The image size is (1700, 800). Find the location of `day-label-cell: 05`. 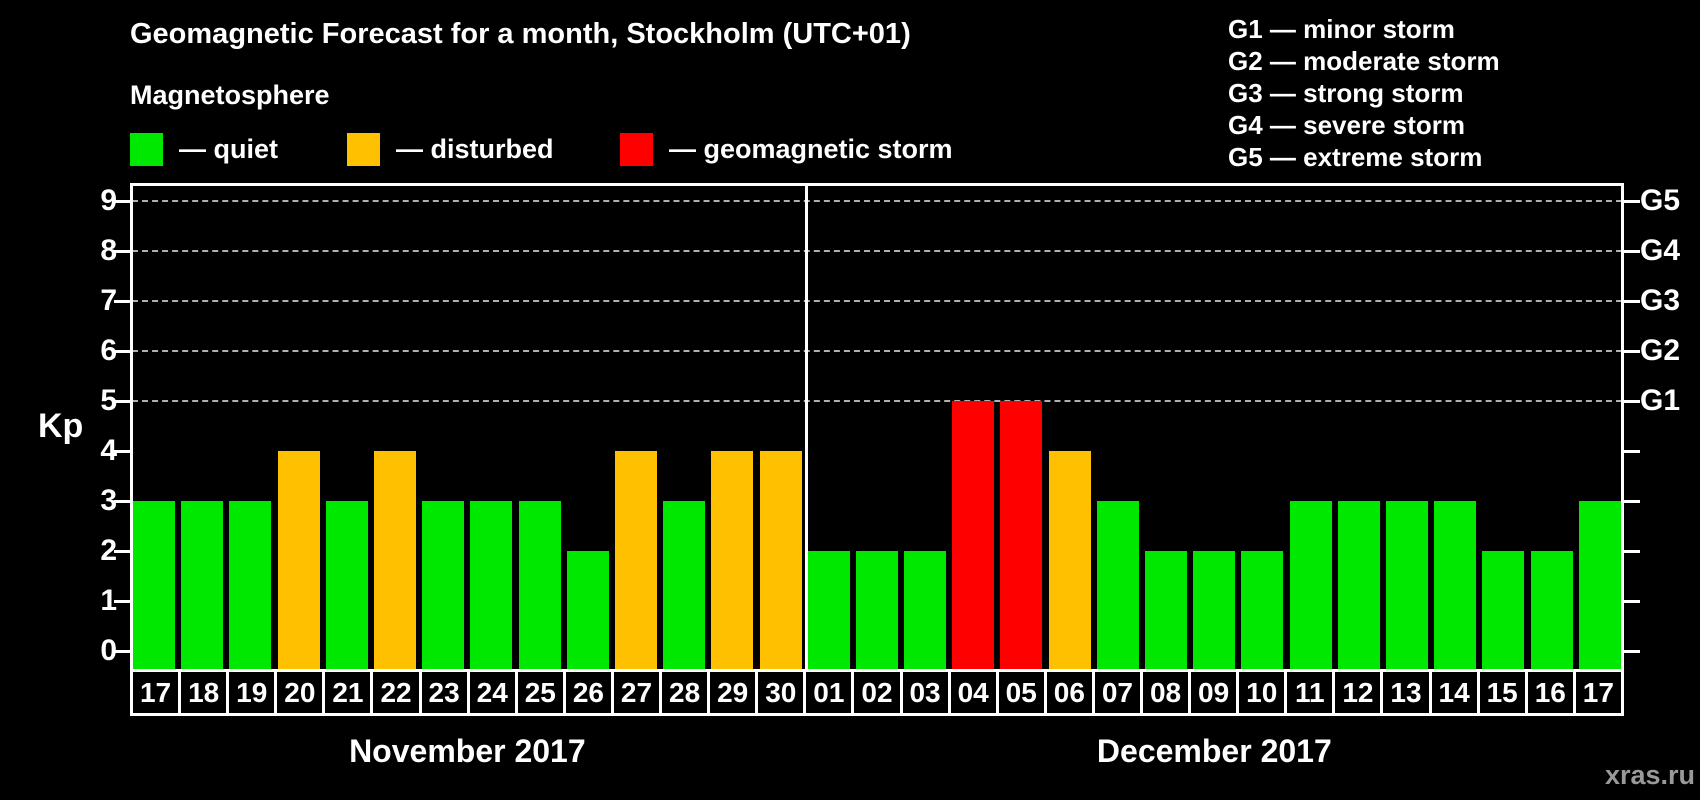

day-label-cell: 05 is located at coordinates (1023, 692).